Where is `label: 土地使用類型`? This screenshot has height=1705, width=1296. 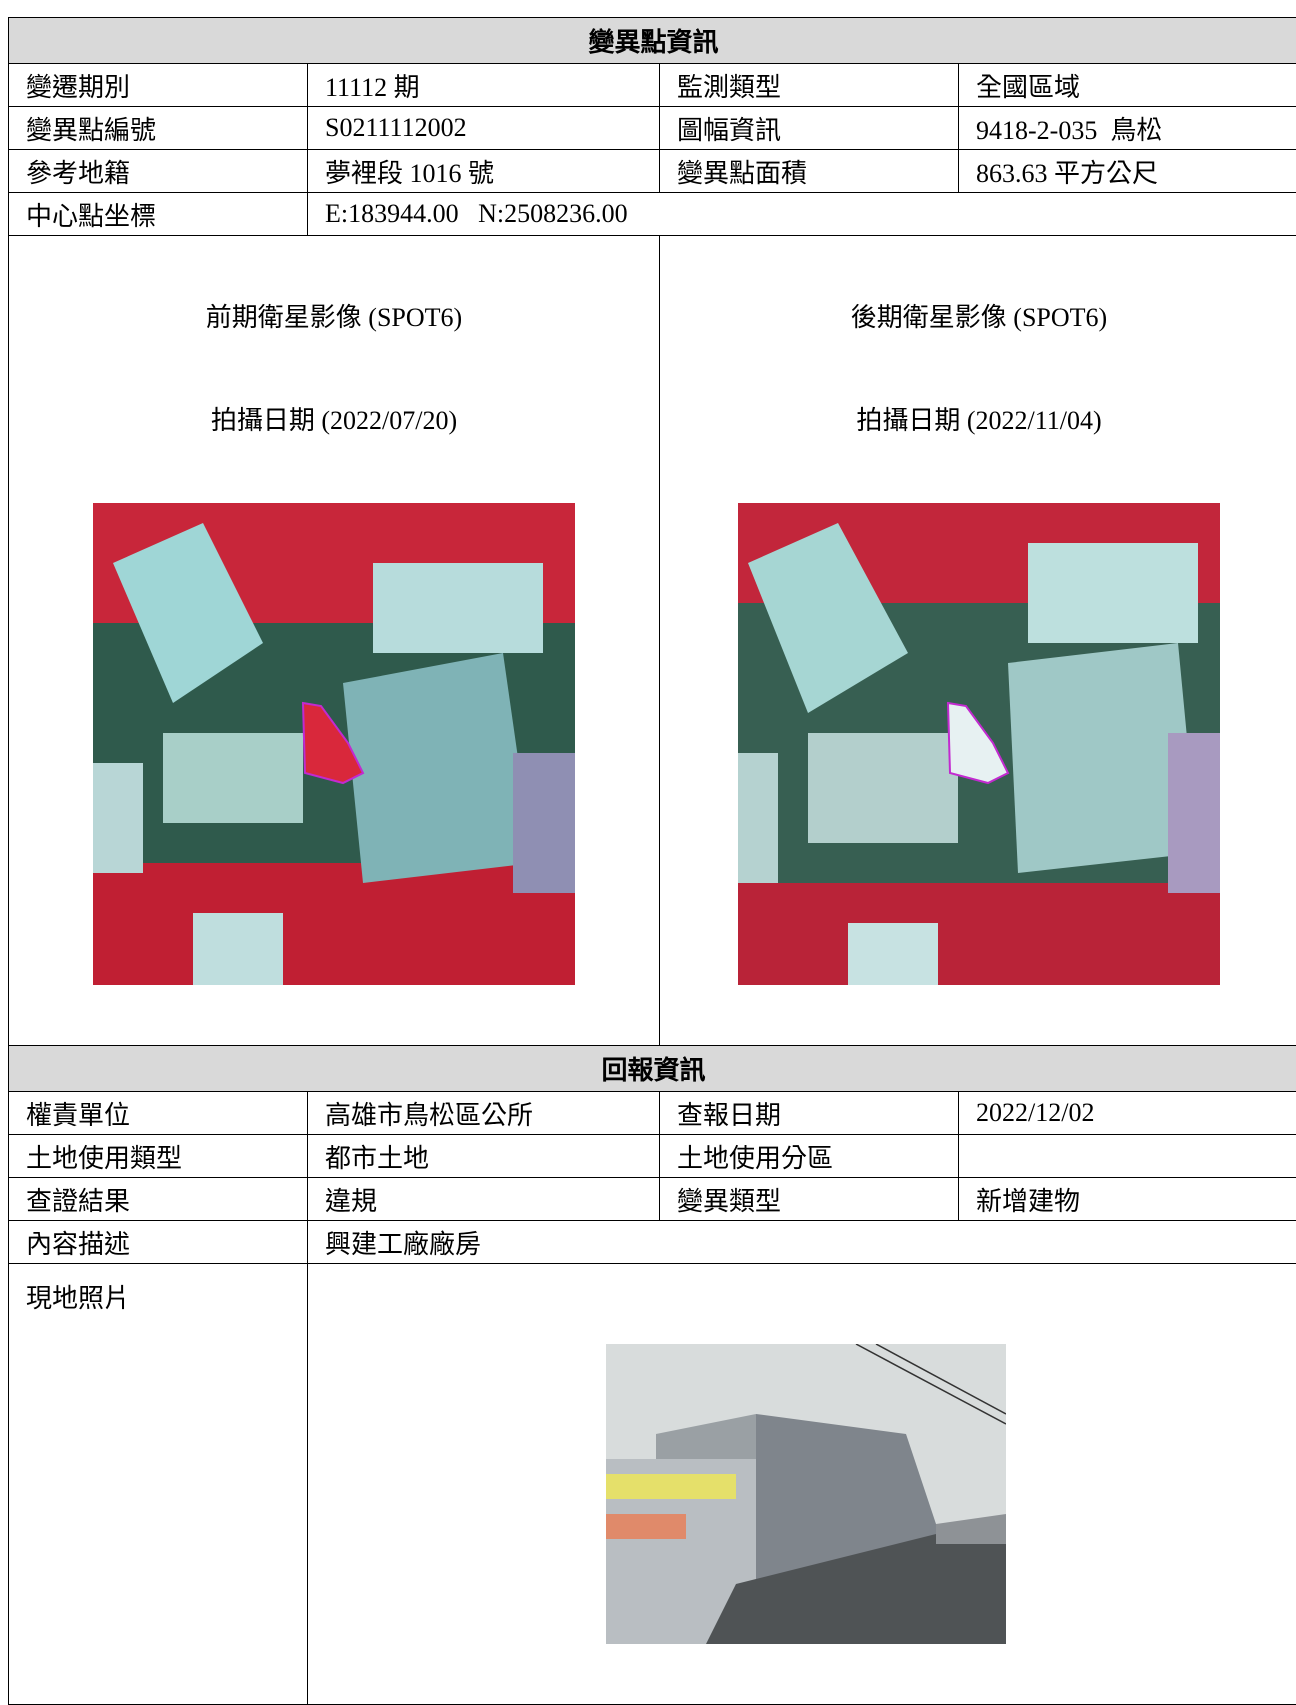
label: 土地使用類型 is located at coordinates (158, 1156).